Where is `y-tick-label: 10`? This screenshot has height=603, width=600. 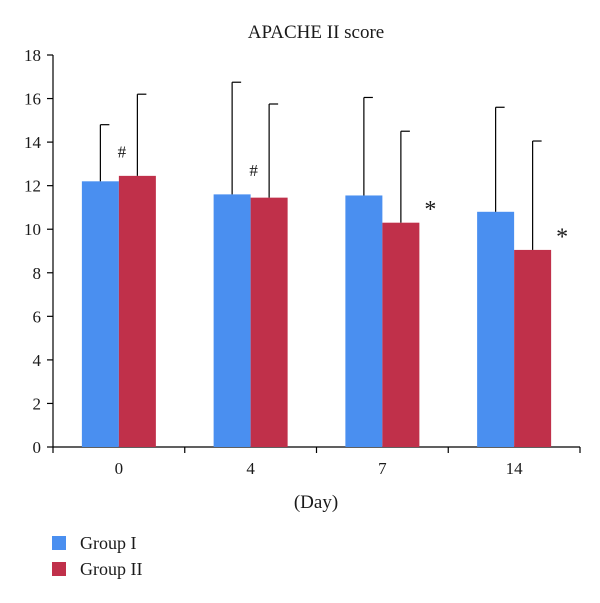
y-tick-label: 10 is located at coordinates (32, 229).